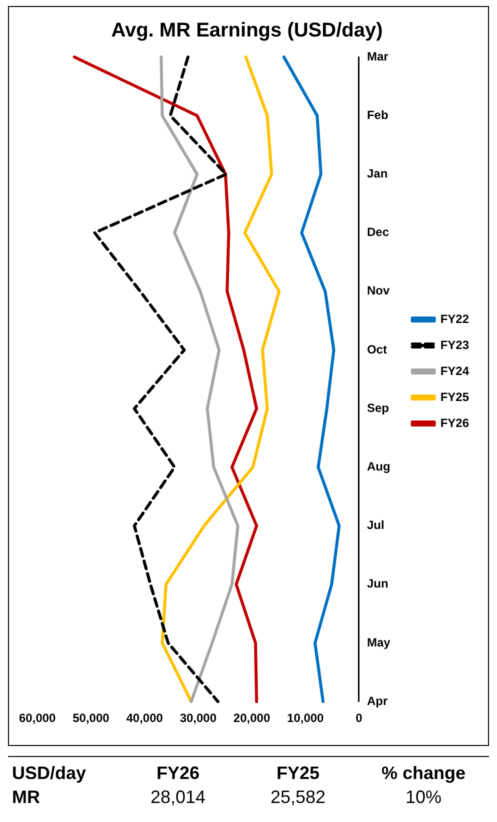 This screenshot has width=497, height=822. What do you see at coordinates (378, 291) in the screenshot?
I see `y-tick-label: Nov` at bounding box center [378, 291].